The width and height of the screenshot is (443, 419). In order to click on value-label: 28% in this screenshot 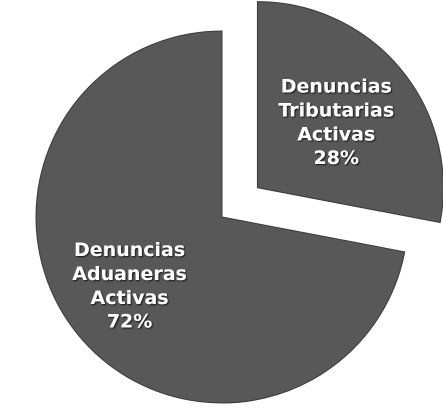, I will do `click(336, 158)`.